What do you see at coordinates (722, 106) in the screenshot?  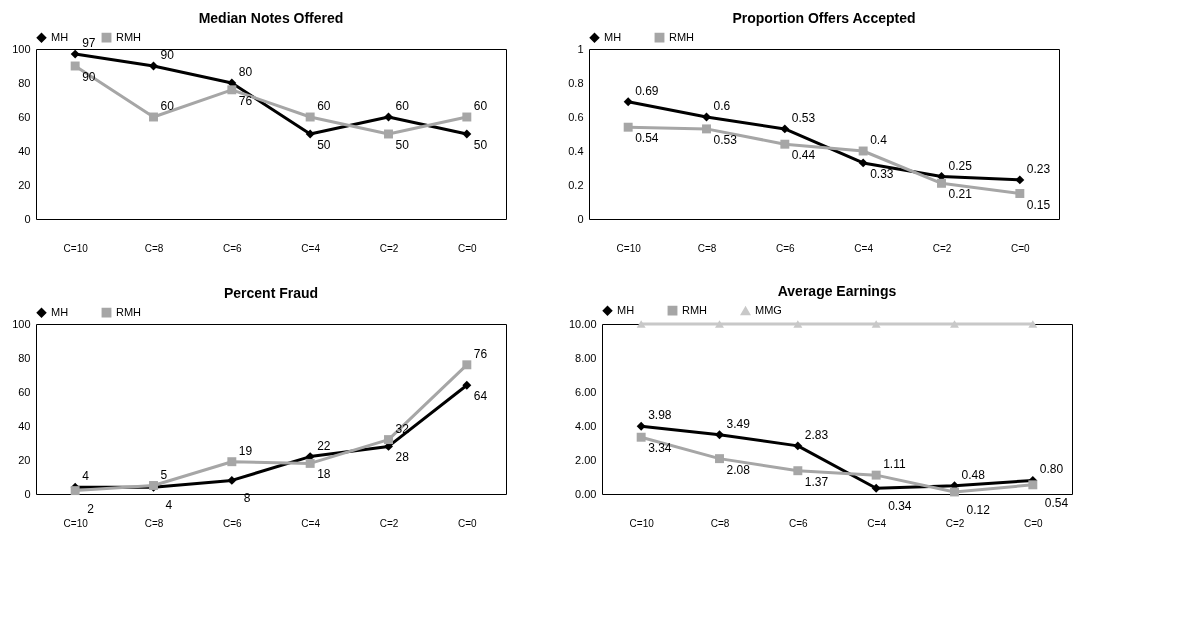 I see `data-label: 0.6` at bounding box center [722, 106].